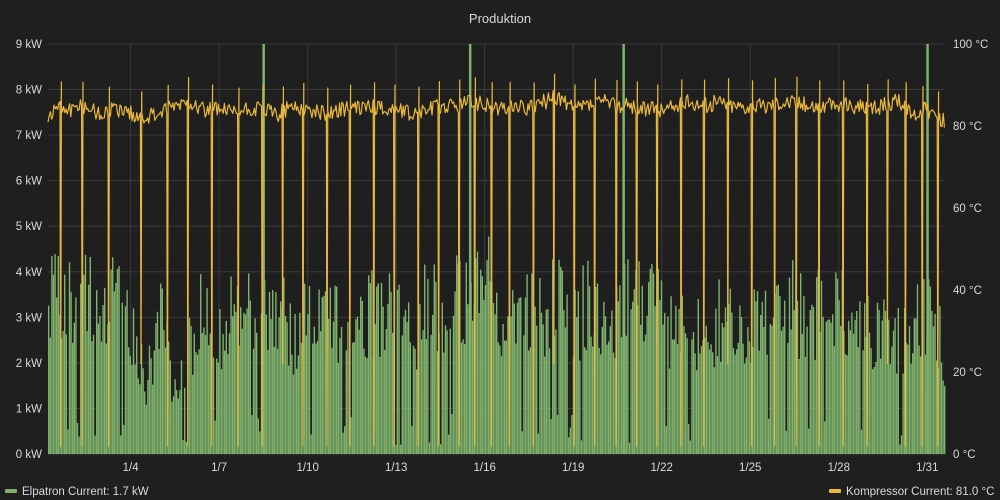 This screenshot has height=500, width=1000. What do you see at coordinates (967, 373) in the screenshot?
I see `y-right-tick-label: 20 °C` at bounding box center [967, 373].